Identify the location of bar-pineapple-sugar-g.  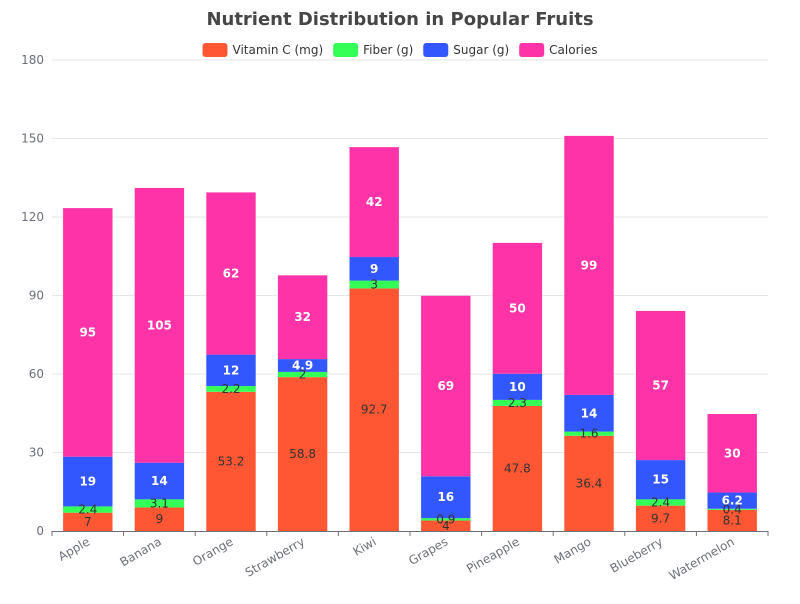
(517, 386).